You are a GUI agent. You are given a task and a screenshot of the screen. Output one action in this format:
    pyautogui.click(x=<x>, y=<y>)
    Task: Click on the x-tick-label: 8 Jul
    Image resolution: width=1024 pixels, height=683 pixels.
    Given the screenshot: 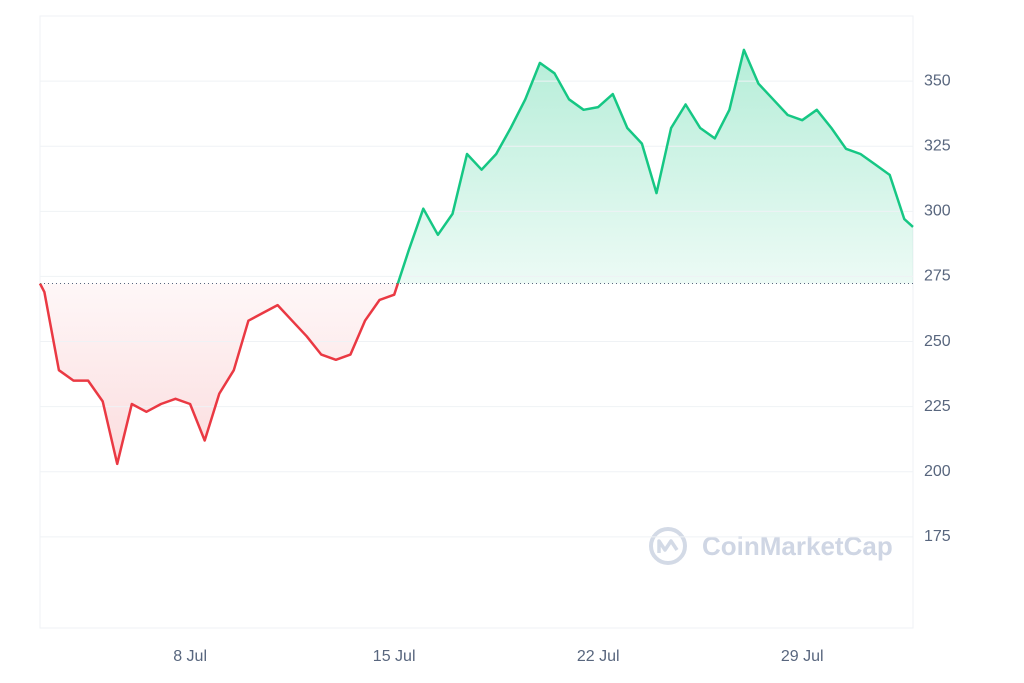 What is the action you would take?
    pyautogui.click(x=190, y=656)
    